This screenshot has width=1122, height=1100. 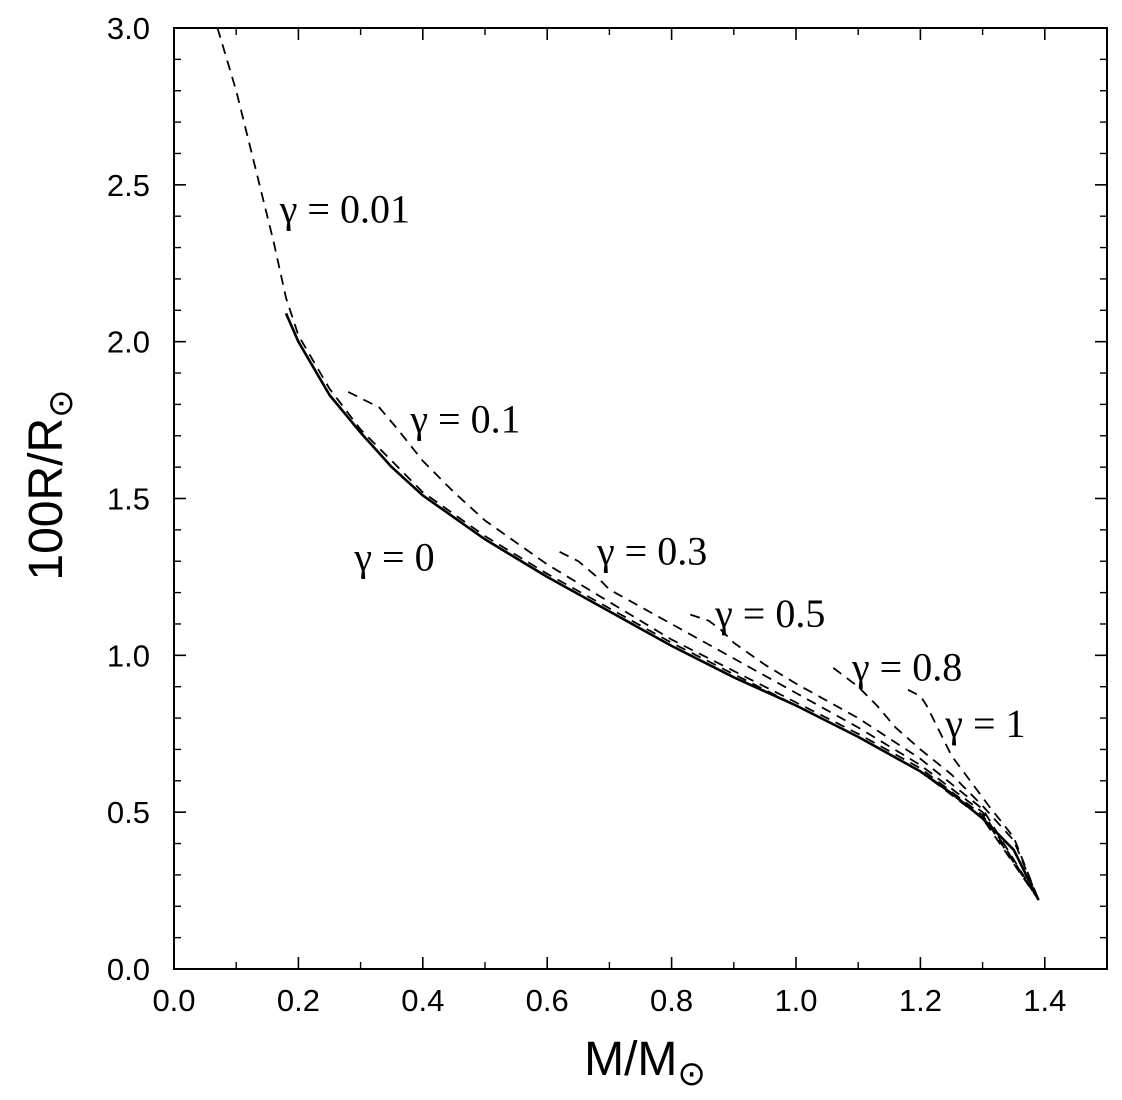 What do you see at coordinates (769, 613) in the screenshot?
I see `gamma-annotation: γ = 0.5` at bounding box center [769, 613].